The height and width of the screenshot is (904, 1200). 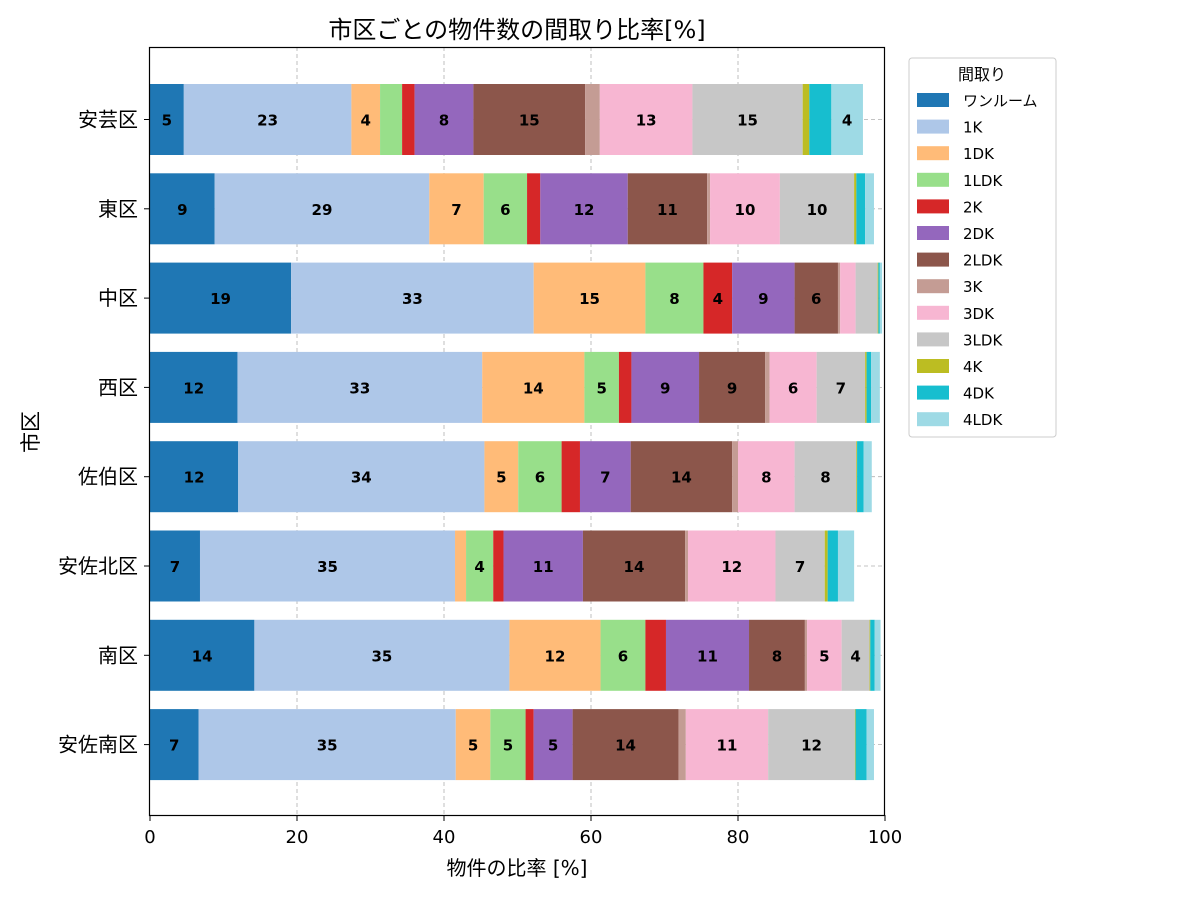 I want to click on legend-label: 4K, so click(x=973, y=367).